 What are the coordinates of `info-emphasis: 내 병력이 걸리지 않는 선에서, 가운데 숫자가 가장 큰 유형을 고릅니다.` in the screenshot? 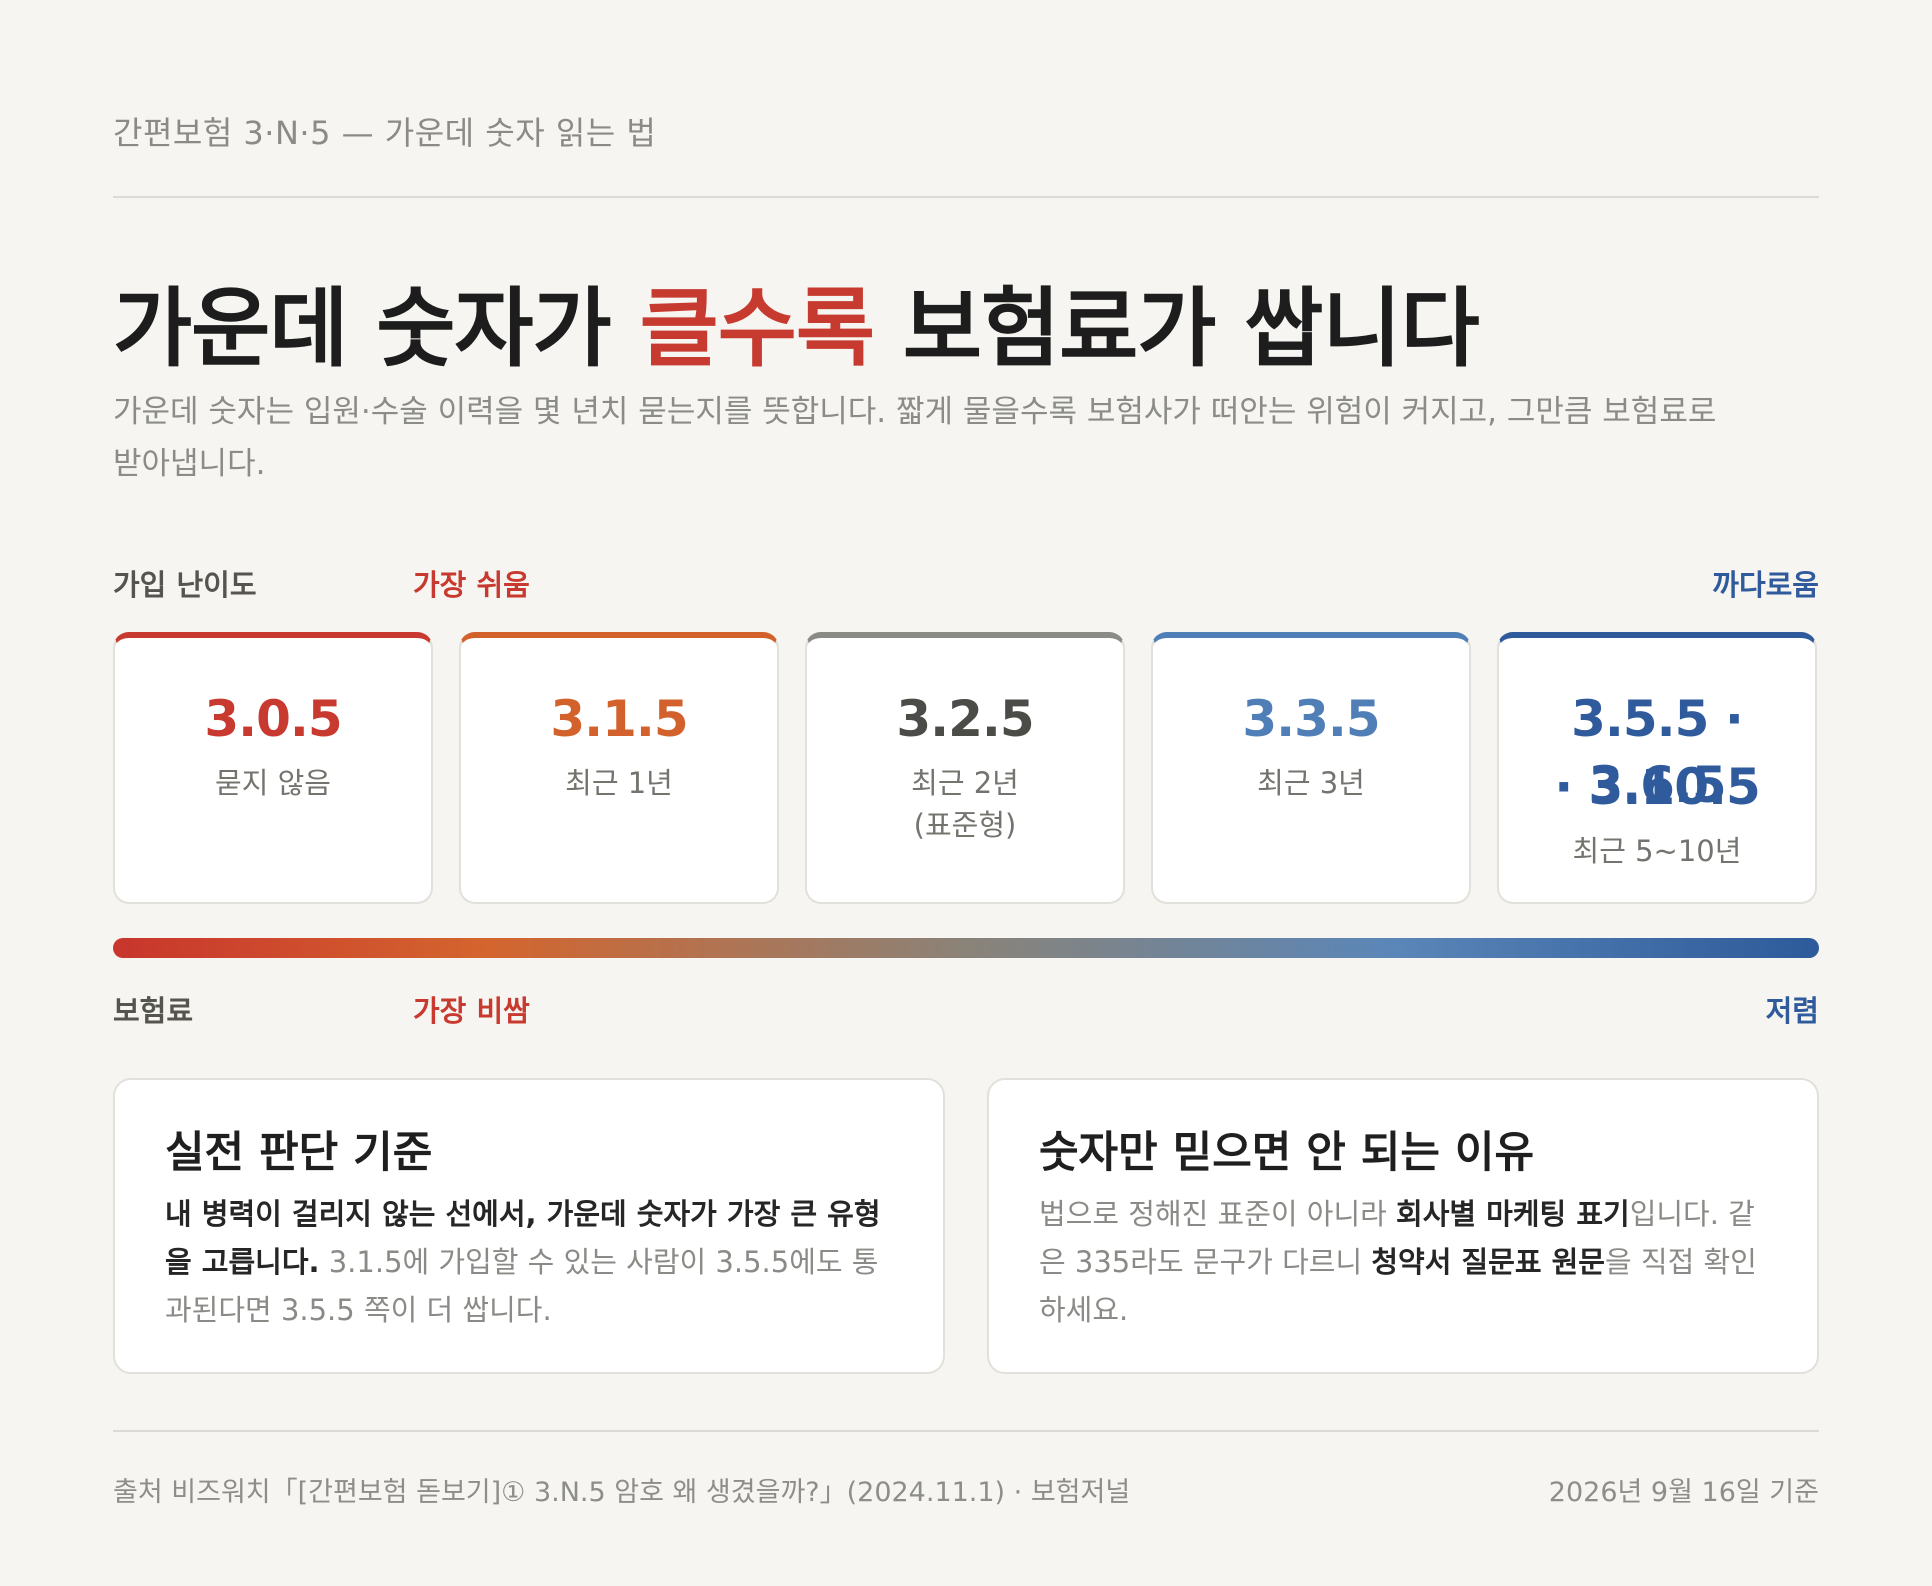 It's located at (523, 1238).